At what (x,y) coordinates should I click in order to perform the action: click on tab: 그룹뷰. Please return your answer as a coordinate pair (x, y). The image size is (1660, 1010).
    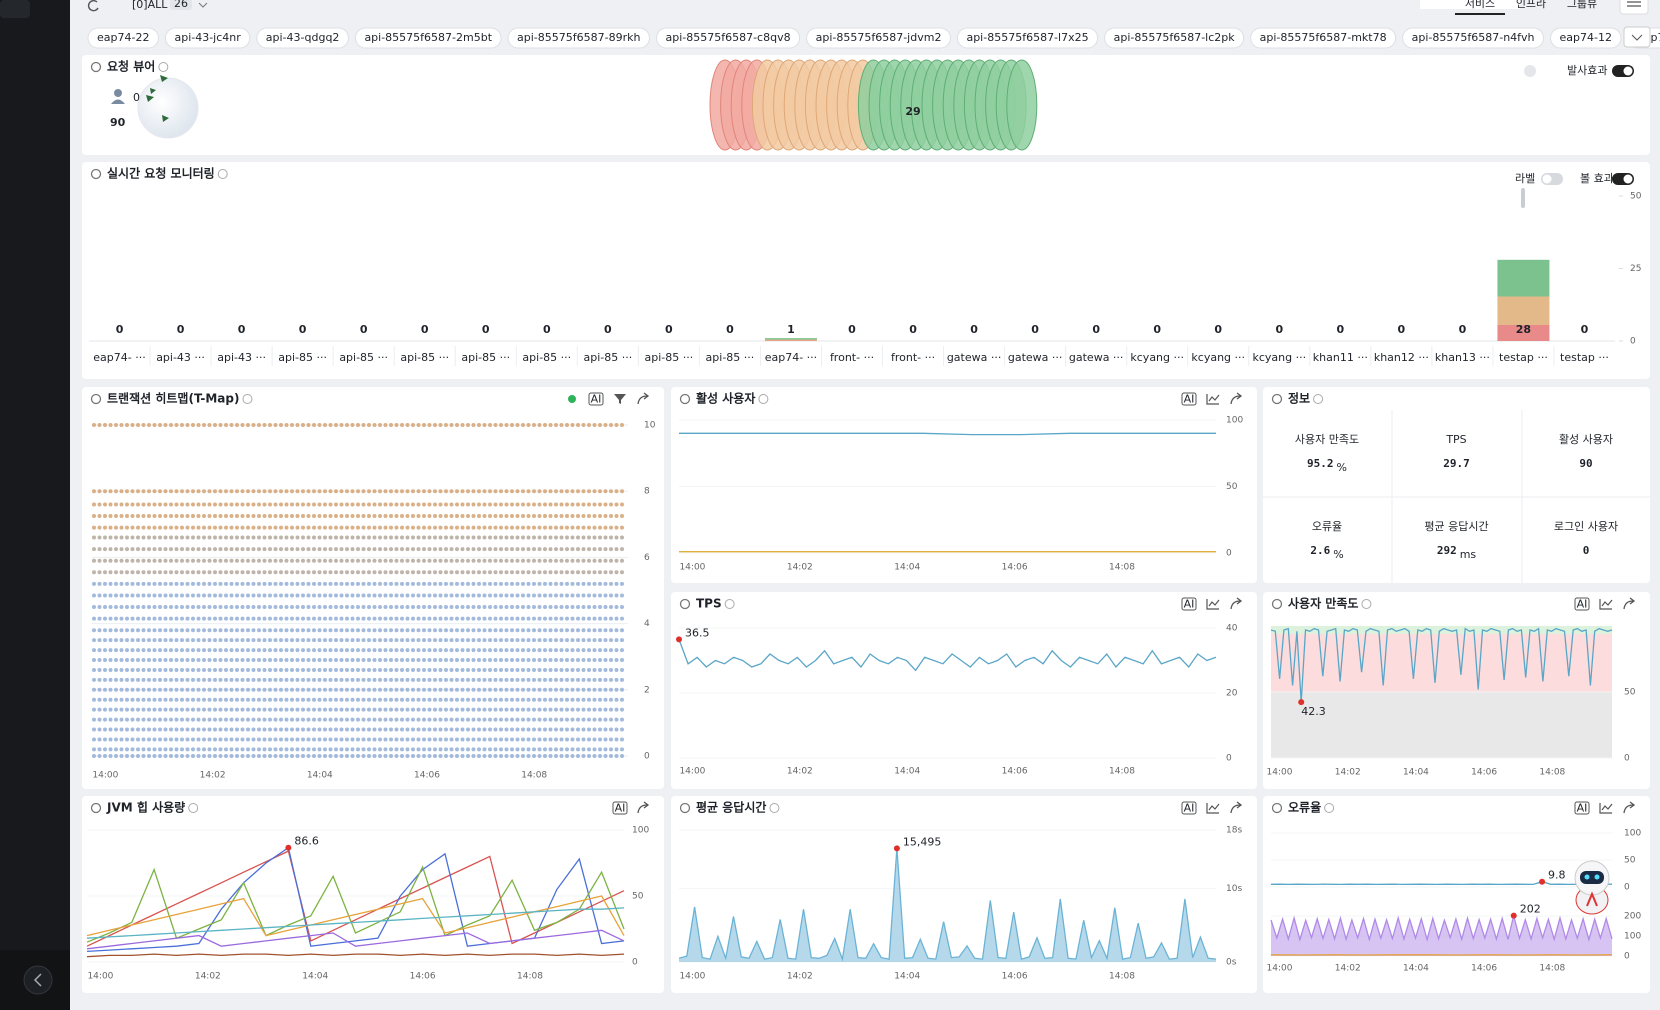
    Looking at the image, I should click on (1582, 5).